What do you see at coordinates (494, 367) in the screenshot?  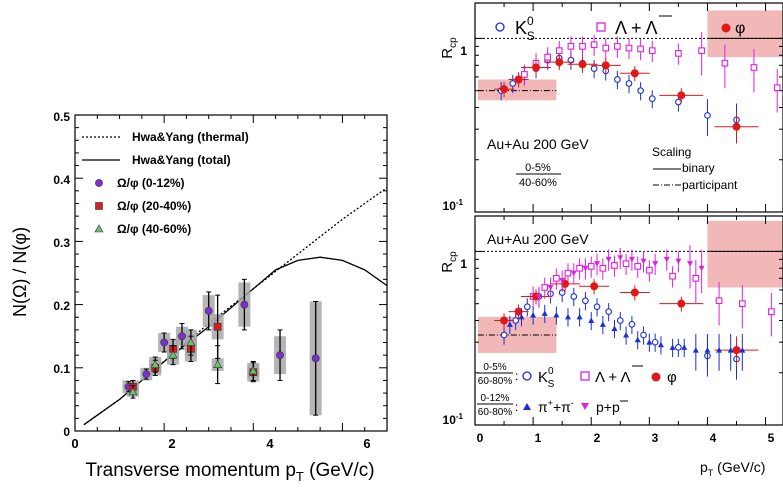 I see `row1-num: 0-5%` at bounding box center [494, 367].